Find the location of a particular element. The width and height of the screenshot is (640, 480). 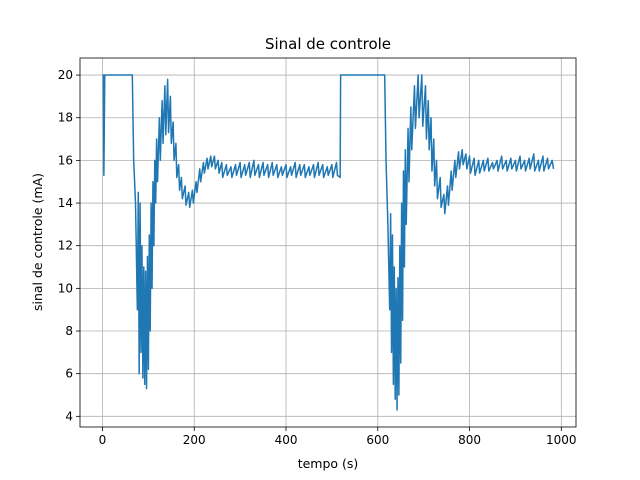

x-tick-label: 1000 is located at coordinates (561, 440).